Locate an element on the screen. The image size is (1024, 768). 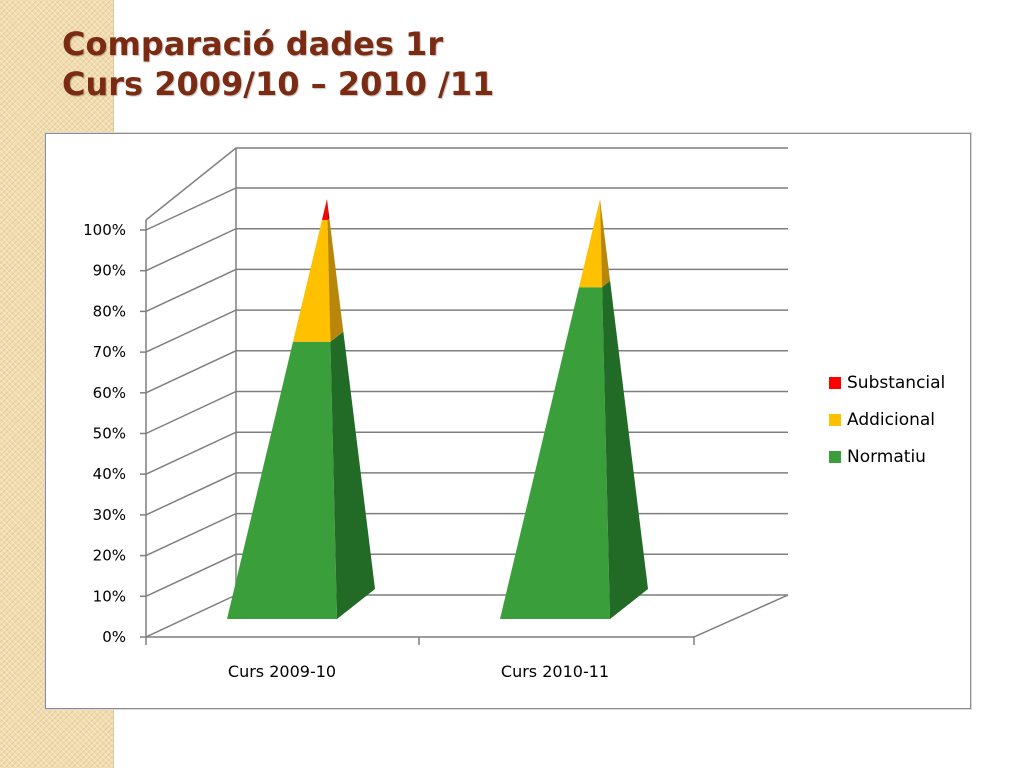
x-category-label: Curs 2009-10 is located at coordinates (282, 671).